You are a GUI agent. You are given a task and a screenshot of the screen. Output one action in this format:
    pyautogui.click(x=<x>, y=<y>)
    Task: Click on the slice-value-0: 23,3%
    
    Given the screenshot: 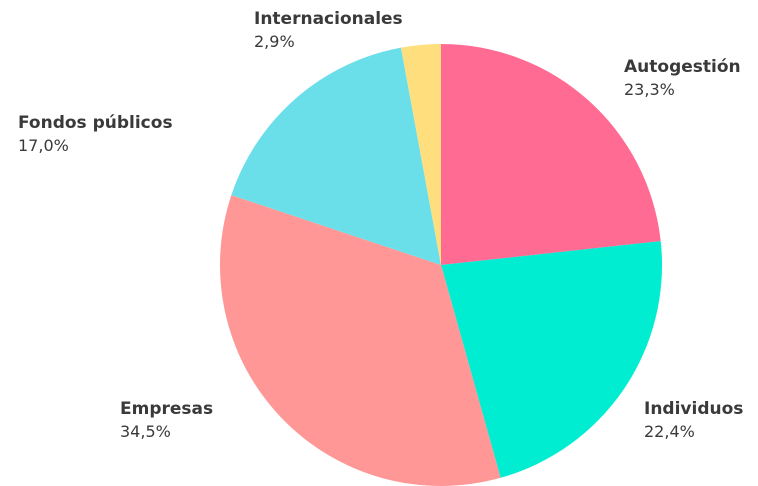 What is the action you would take?
    pyautogui.click(x=649, y=89)
    